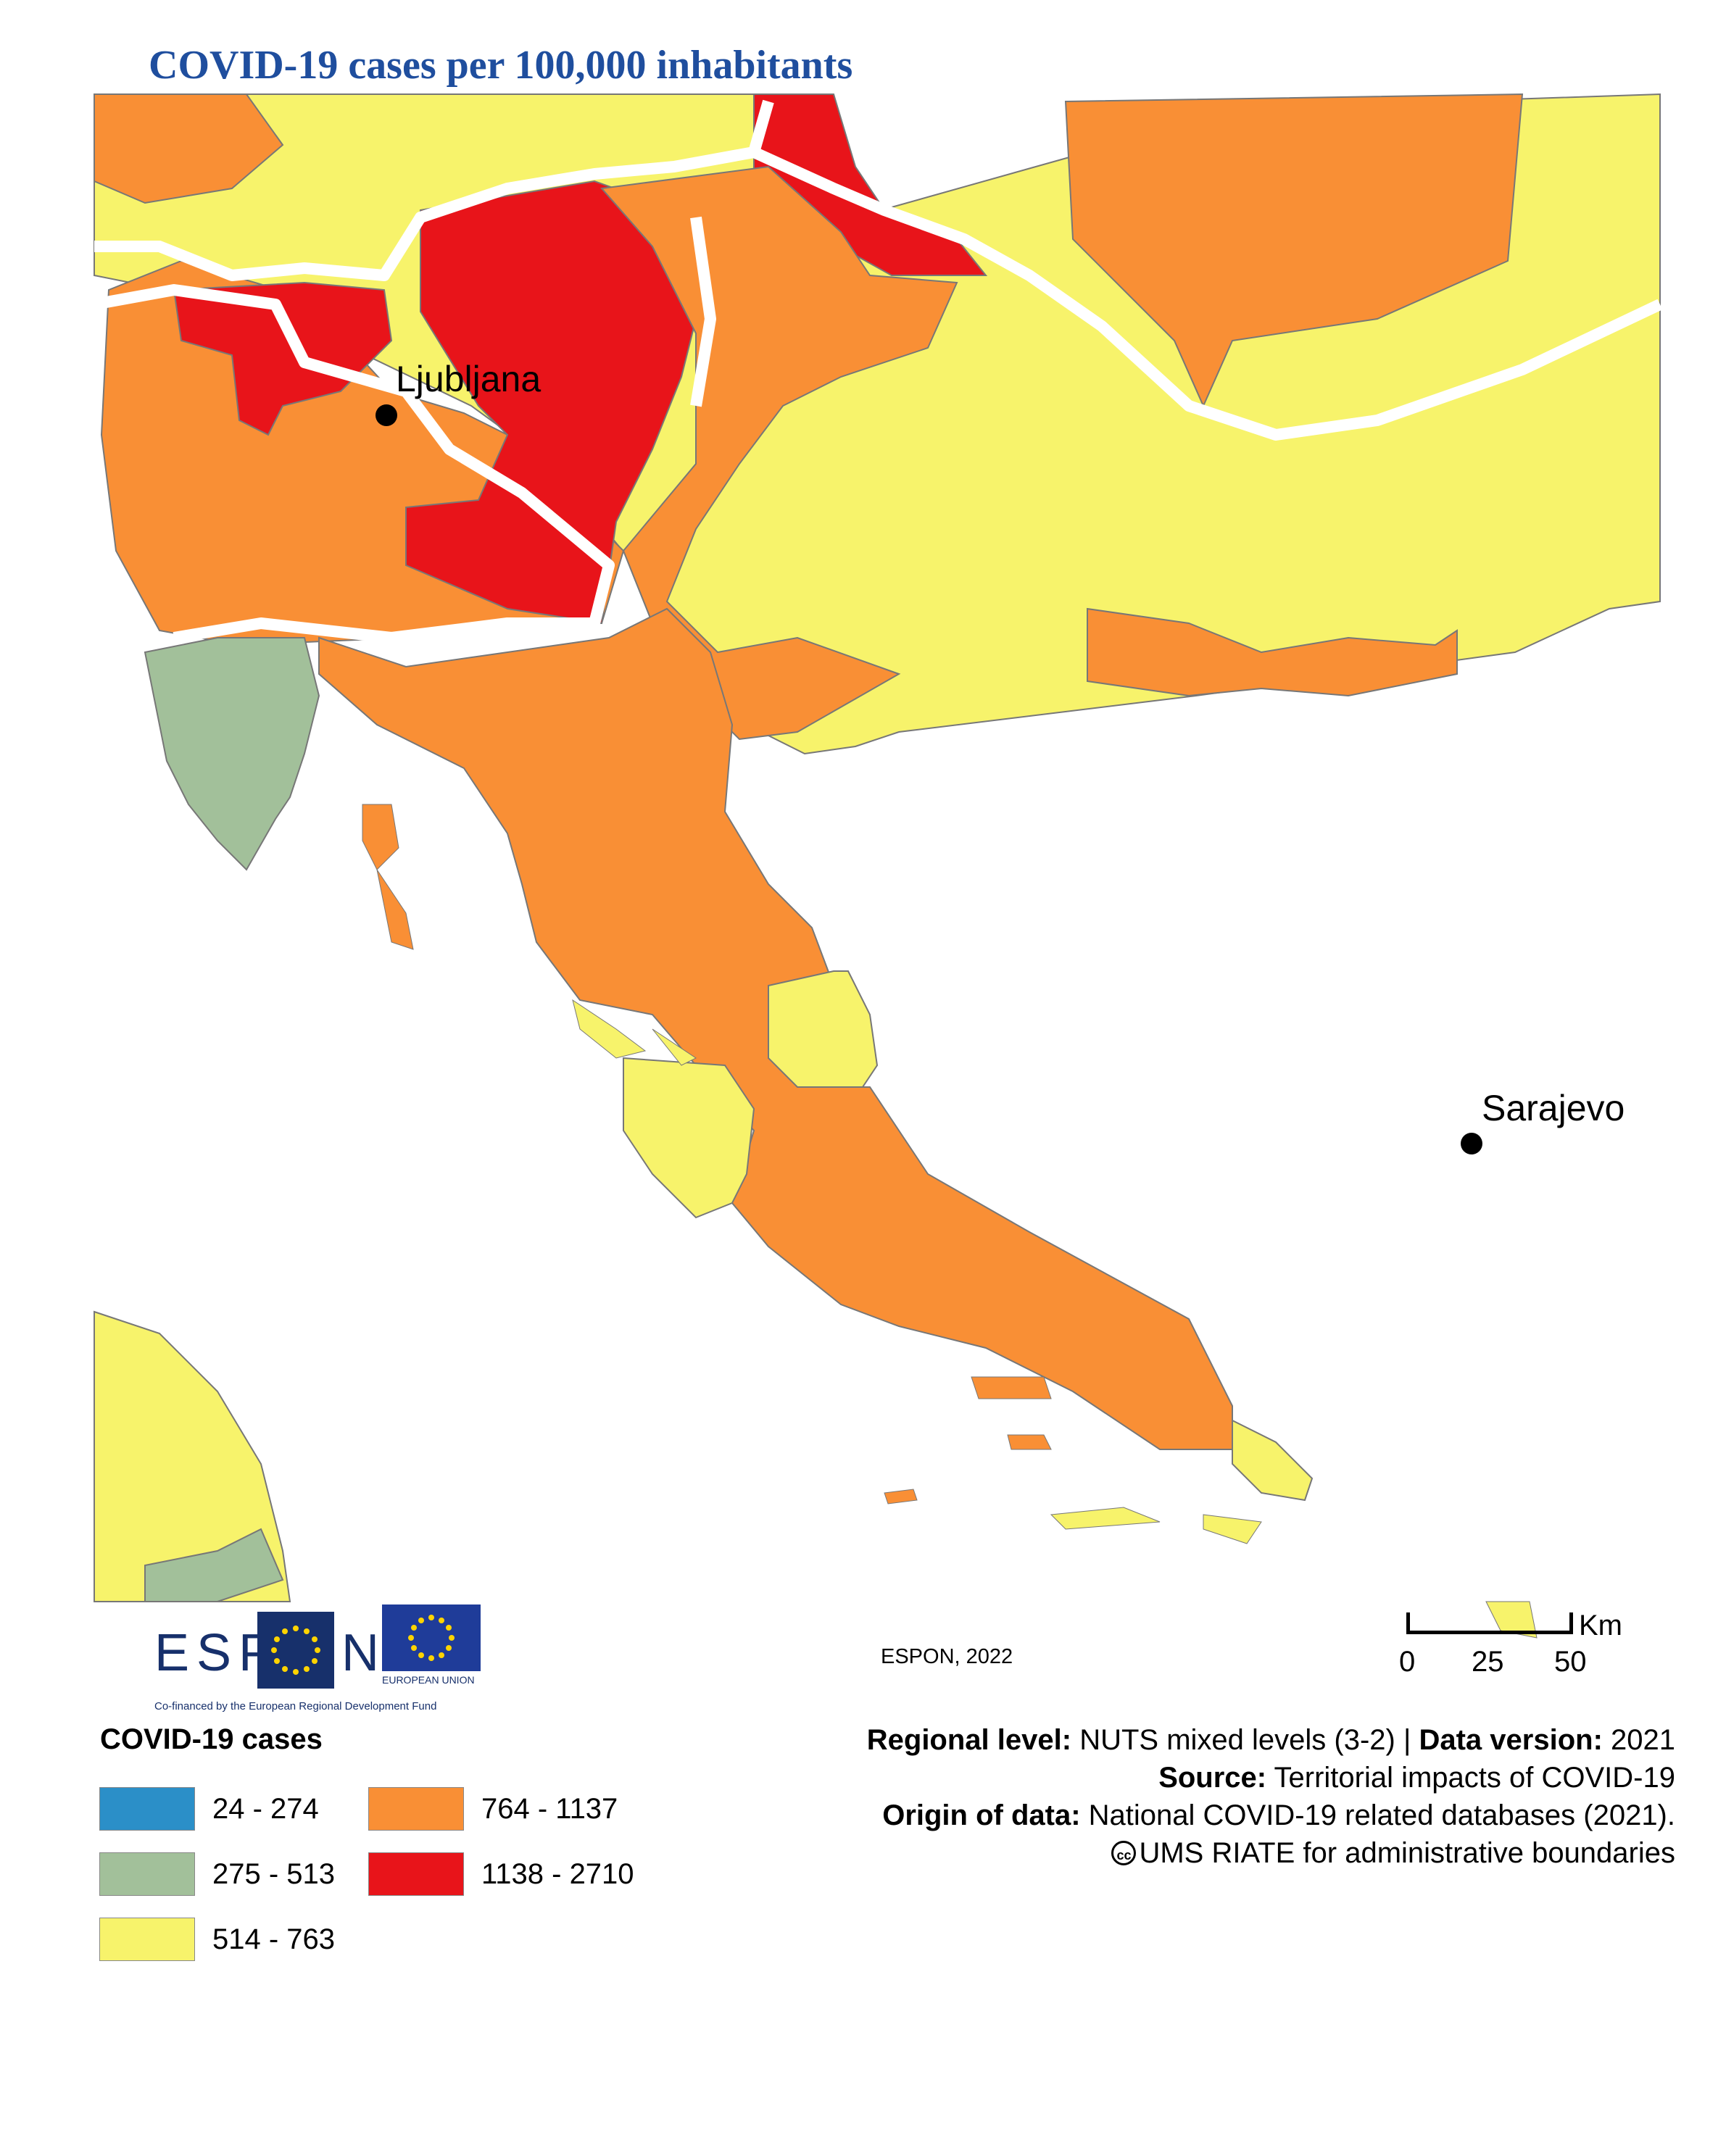 This screenshot has width=1726, height=2156. I want to click on legend-item: 514 - 763, so click(217, 1940).